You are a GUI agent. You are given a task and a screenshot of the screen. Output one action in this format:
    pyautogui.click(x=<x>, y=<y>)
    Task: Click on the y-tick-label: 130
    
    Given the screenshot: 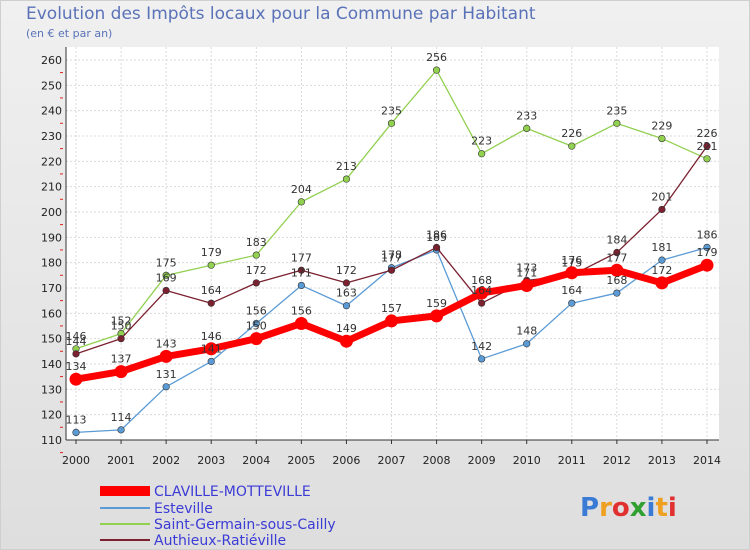 What is the action you would take?
    pyautogui.click(x=51, y=389)
    